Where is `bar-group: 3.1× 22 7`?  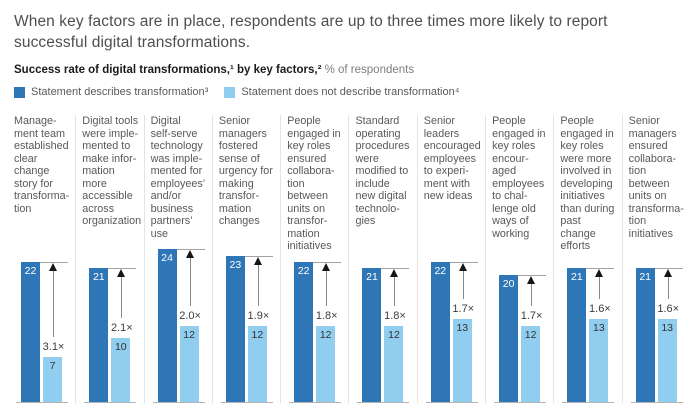
bar-group: 3.1× 22 7 is located at coordinates (42, 321).